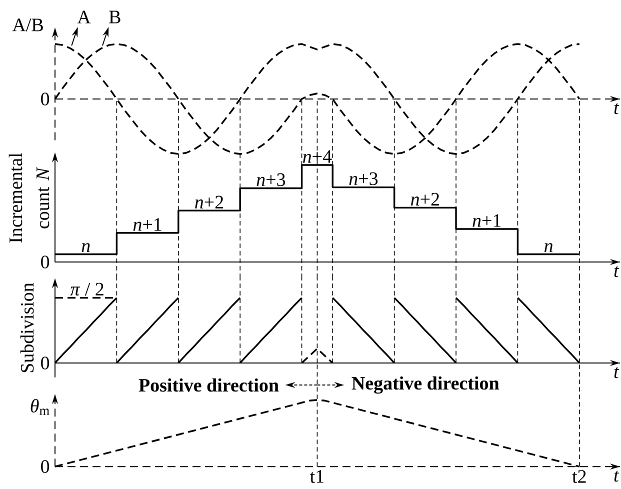 Image resolution: width=621 pixels, height=489 pixels. Describe the element at coordinates (40, 407) in the screenshot. I see `y-axis-title: θ$_{m}$` at that location.